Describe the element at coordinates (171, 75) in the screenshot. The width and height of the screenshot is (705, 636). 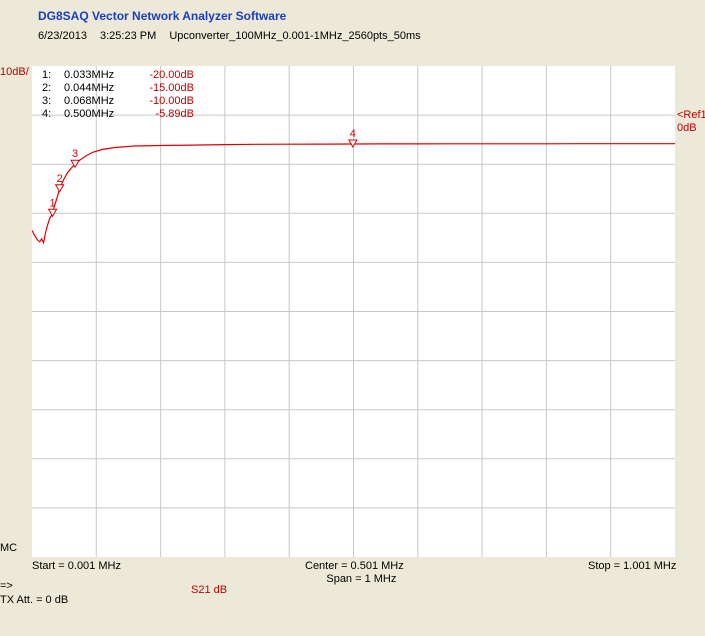
I see `marker-value: -20.00dB` at that location.